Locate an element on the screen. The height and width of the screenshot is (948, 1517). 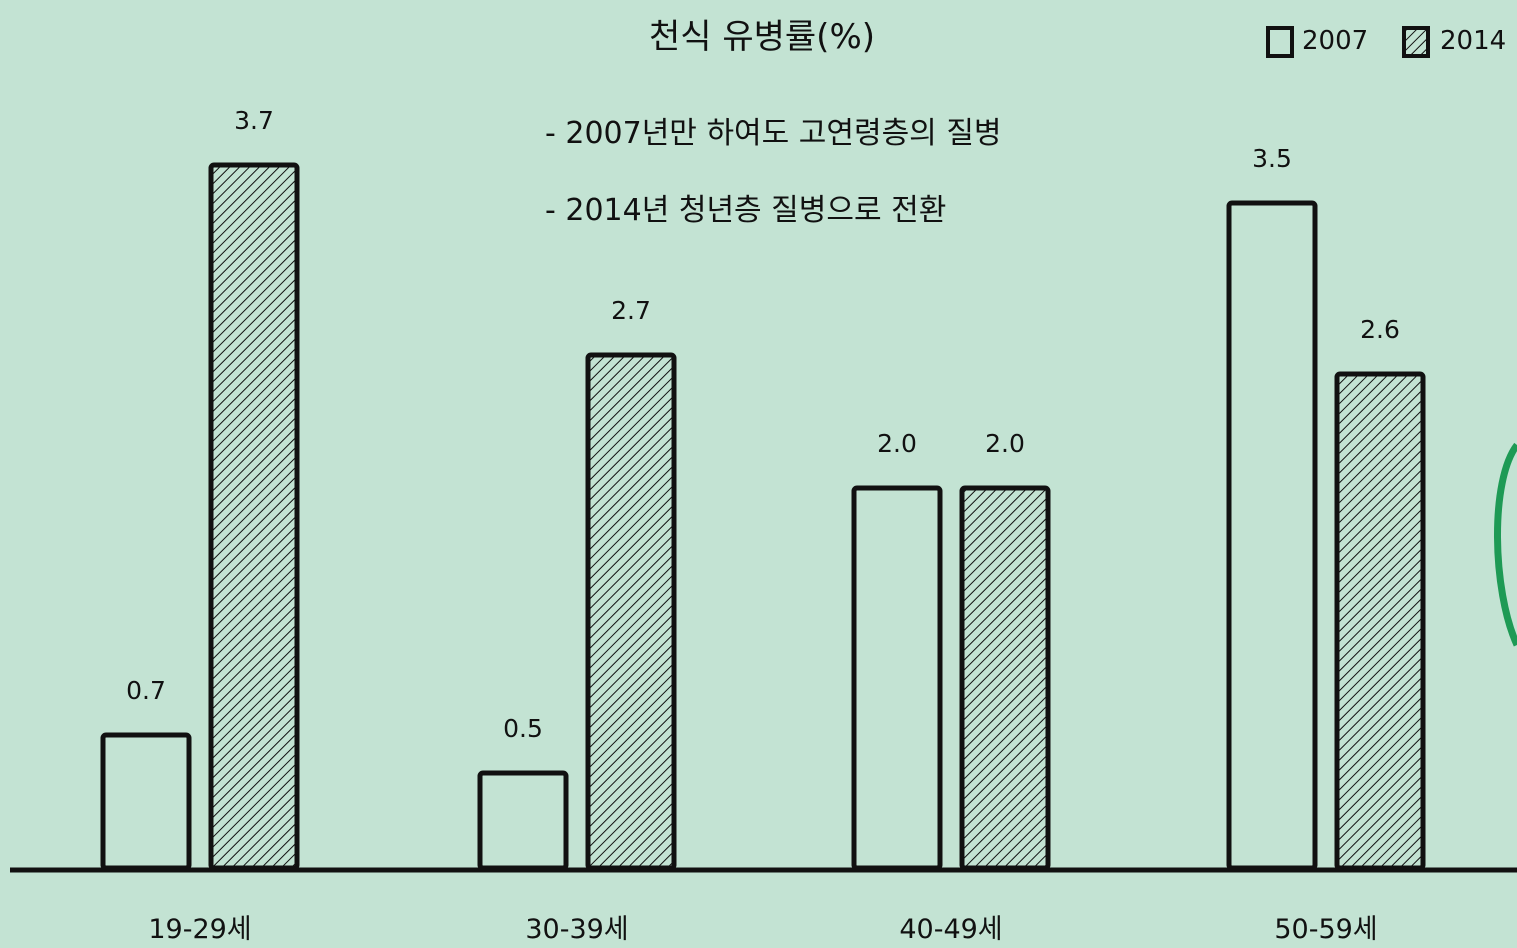
value-label-2007-4: 3.5 is located at coordinates (1272, 158).